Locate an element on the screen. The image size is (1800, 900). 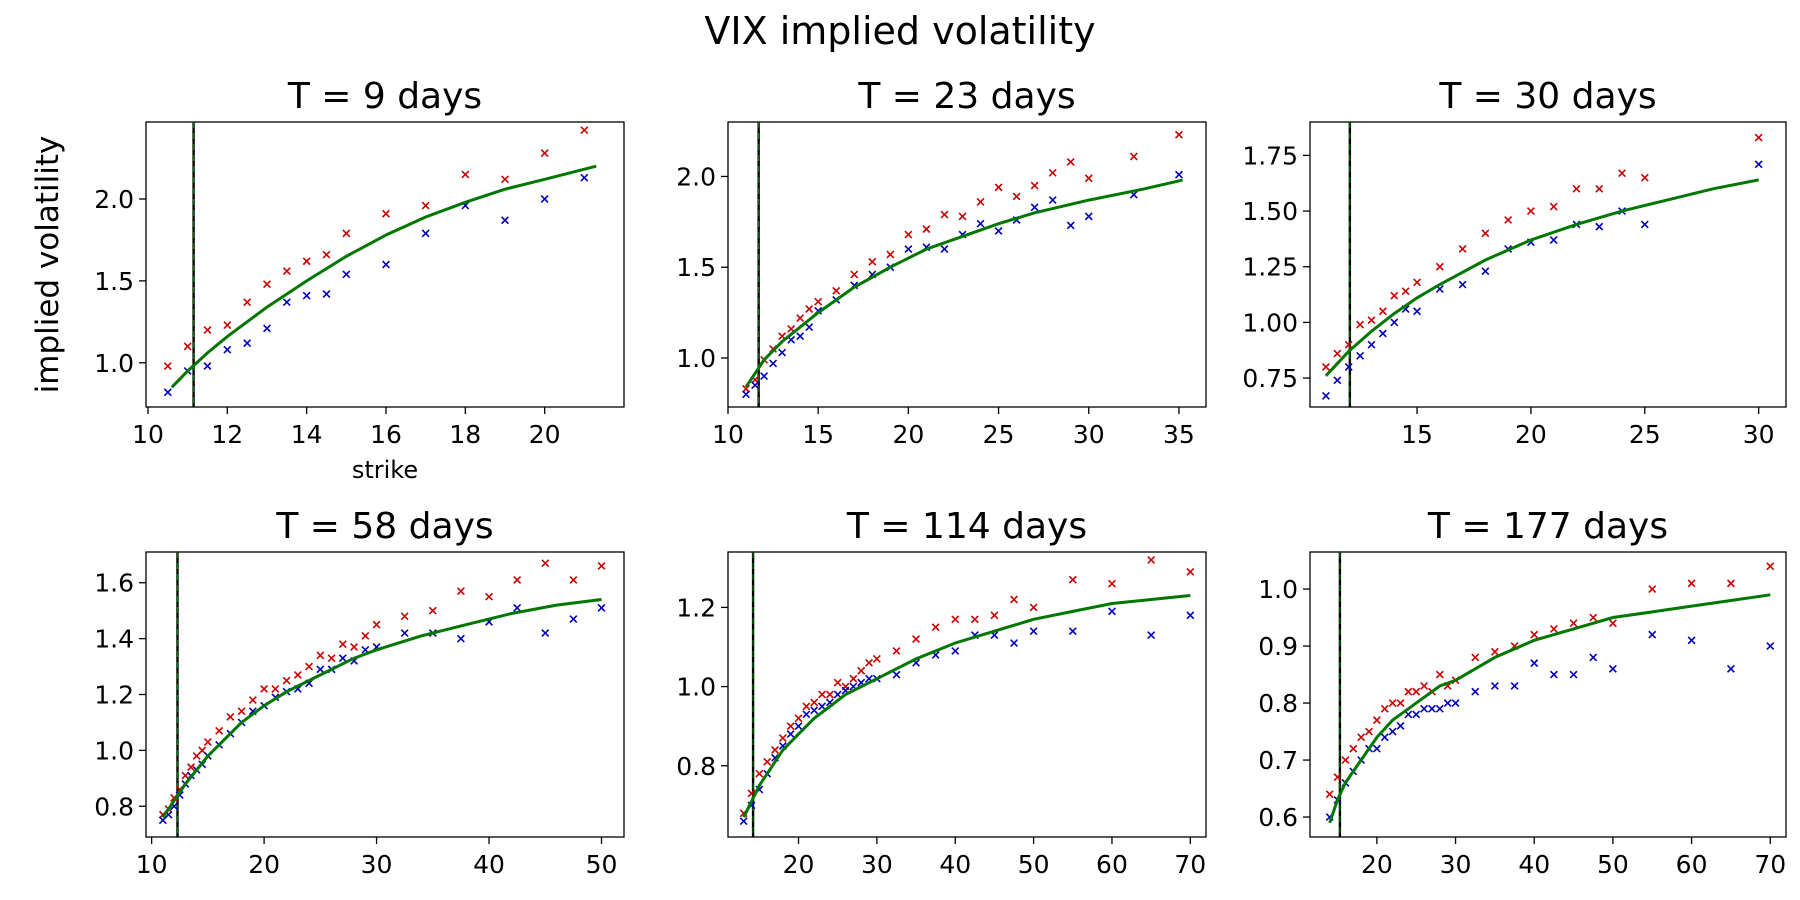
x-tick-label: 60 is located at coordinates (1692, 864).